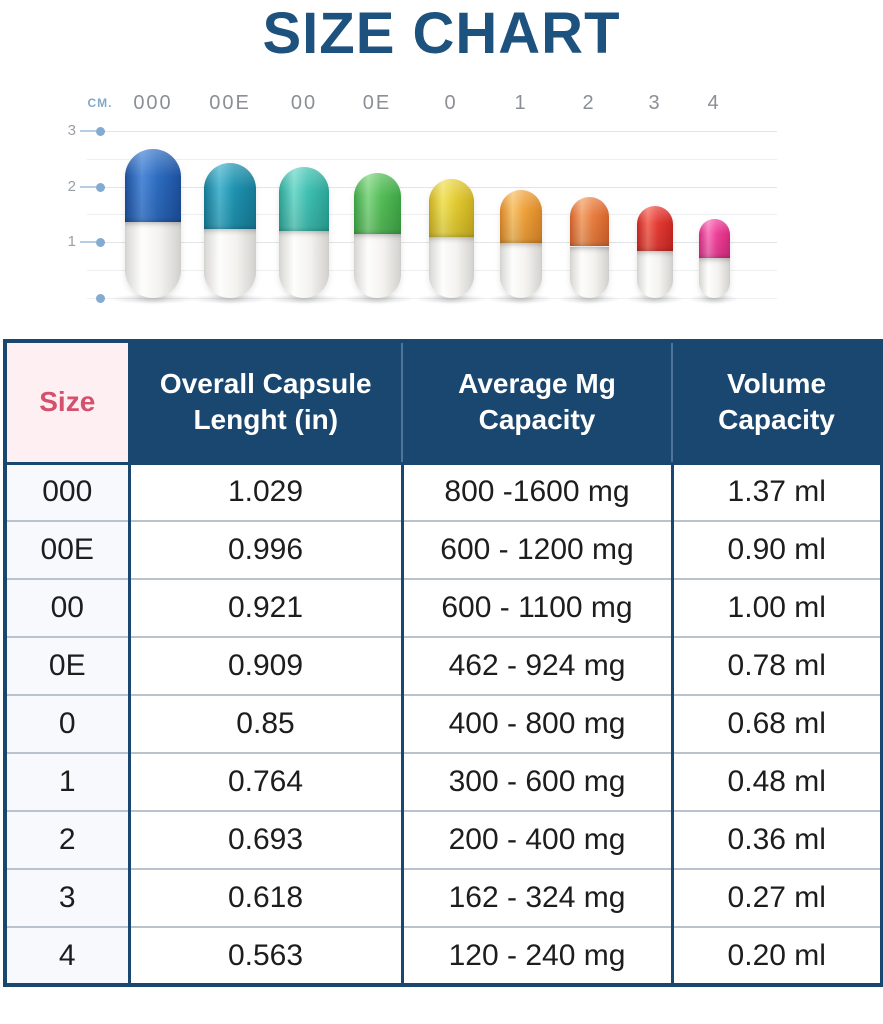 This screenshot has width=883, height=1024. Describe the element at coordinates (776, 607) in the screenshot. I see `volume-cell: 1.00 ml` at that location.